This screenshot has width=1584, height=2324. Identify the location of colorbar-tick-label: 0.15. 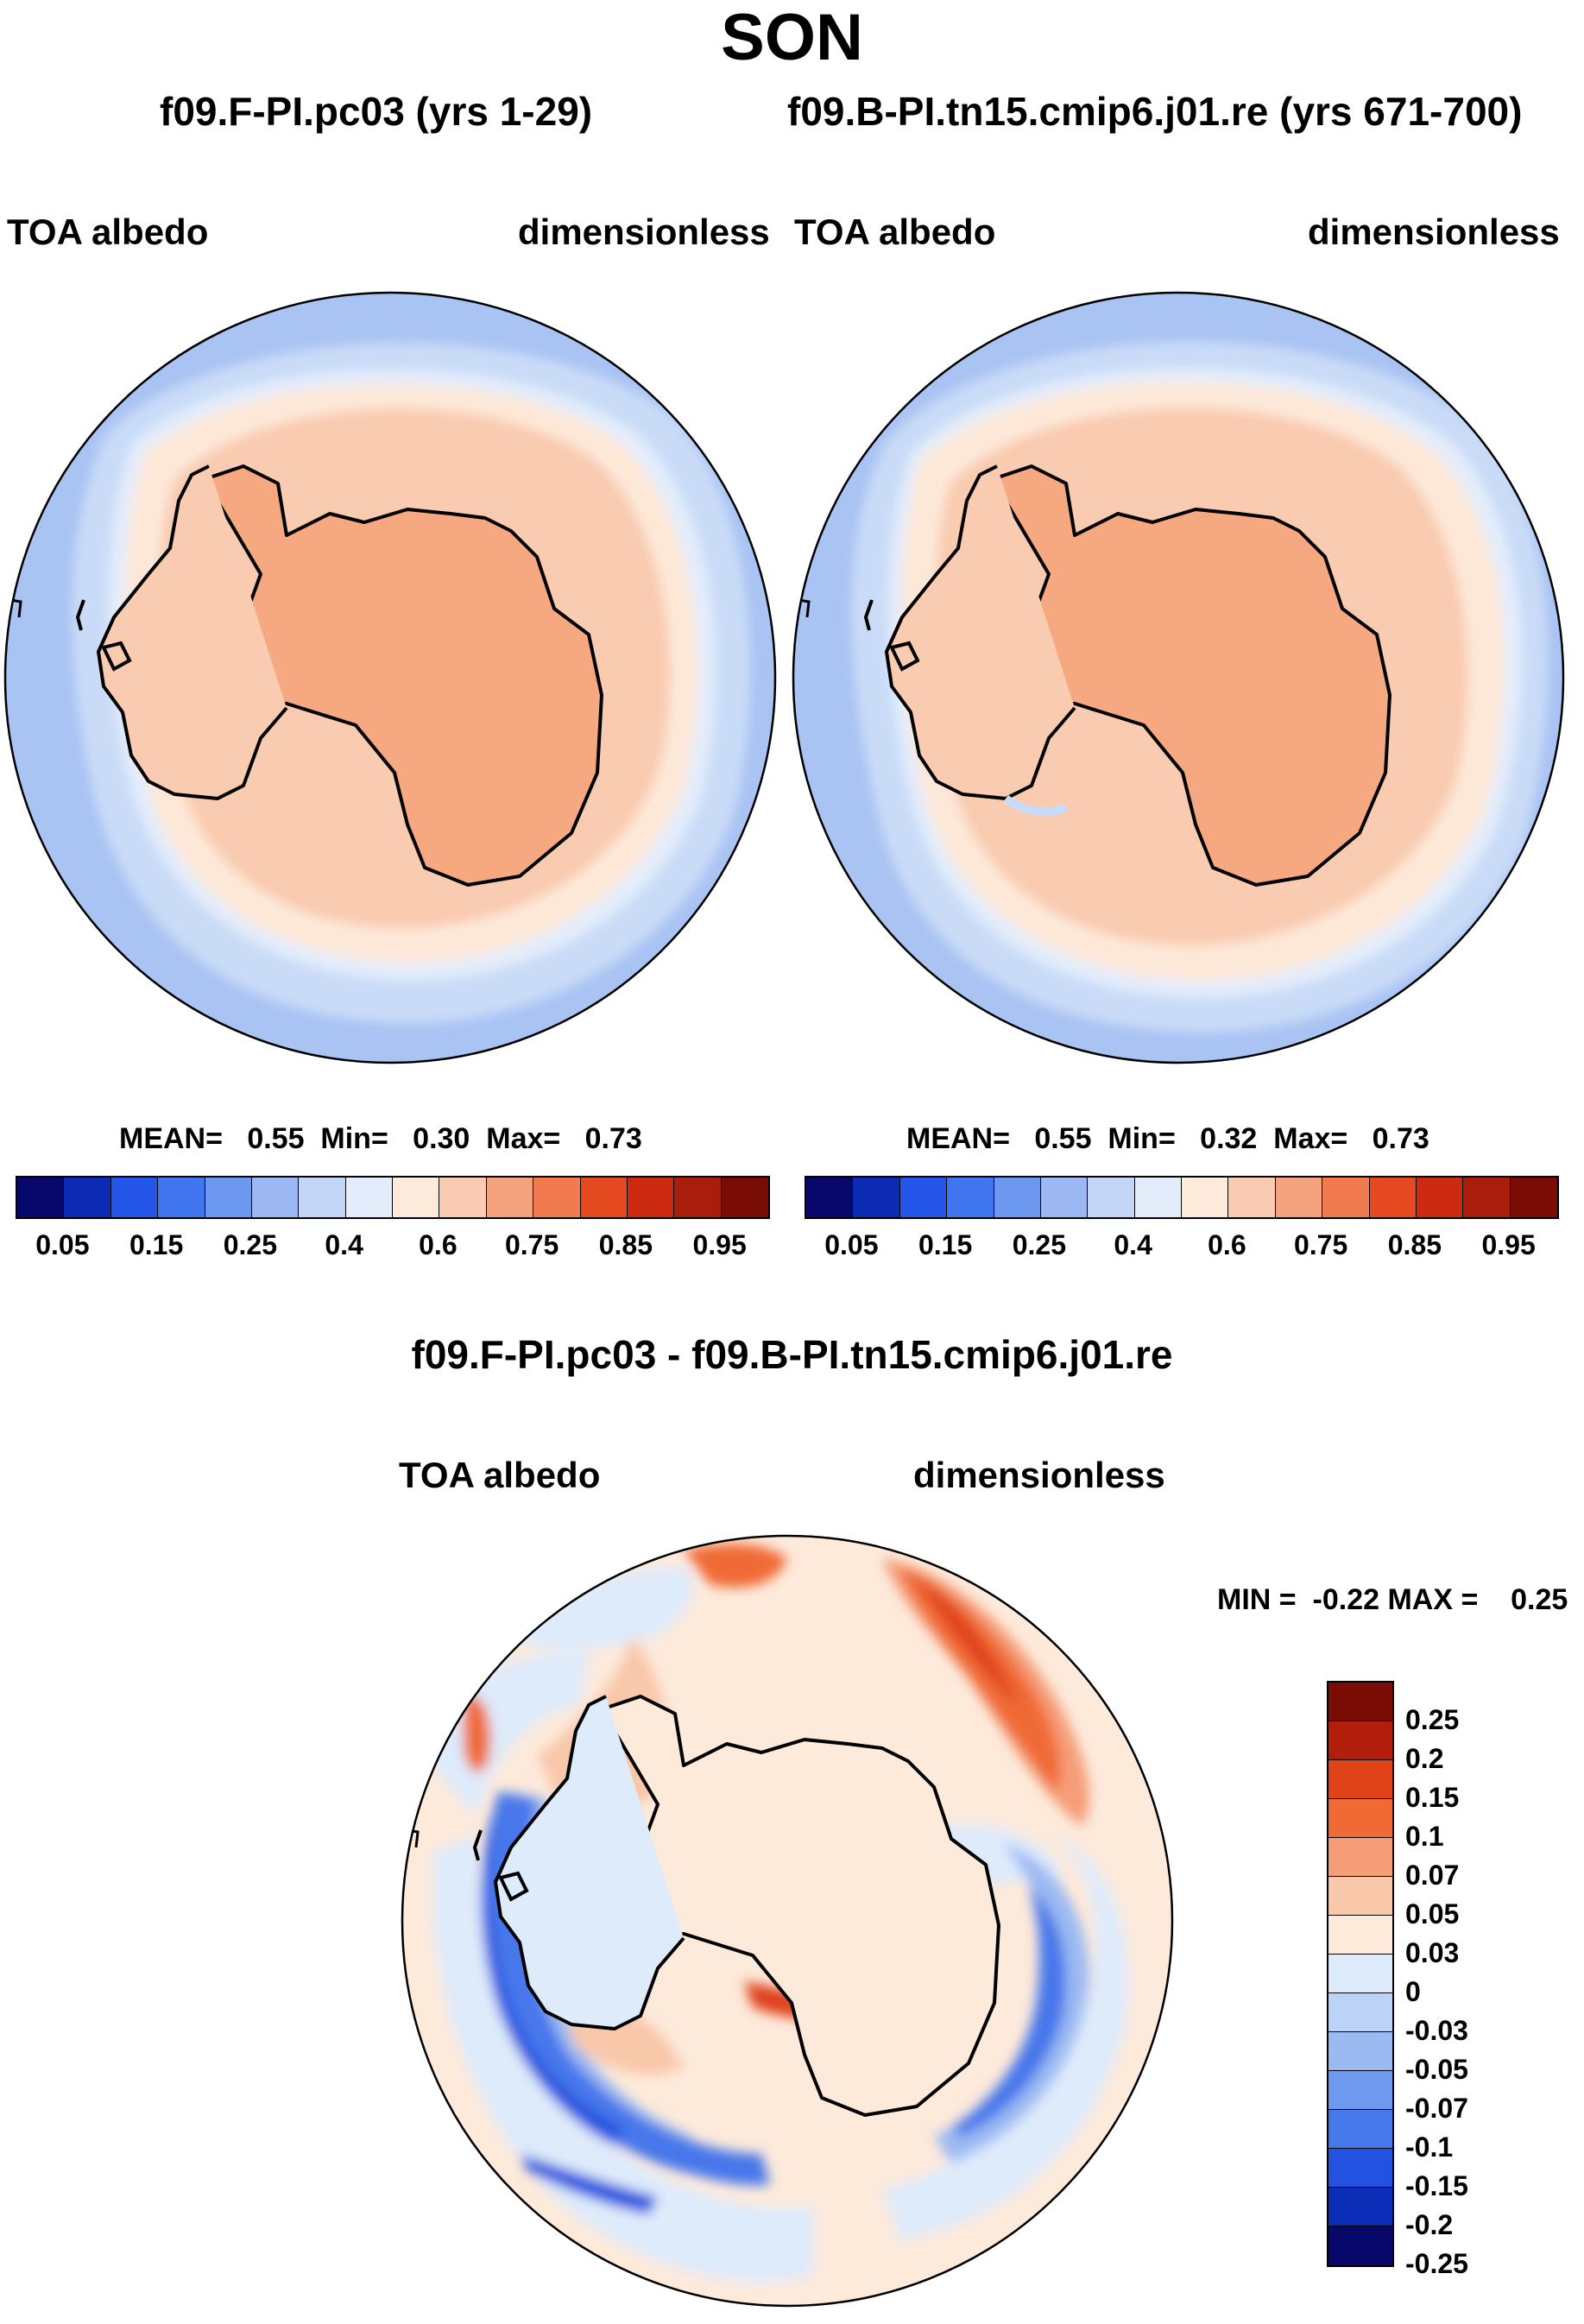
(946, 1244).